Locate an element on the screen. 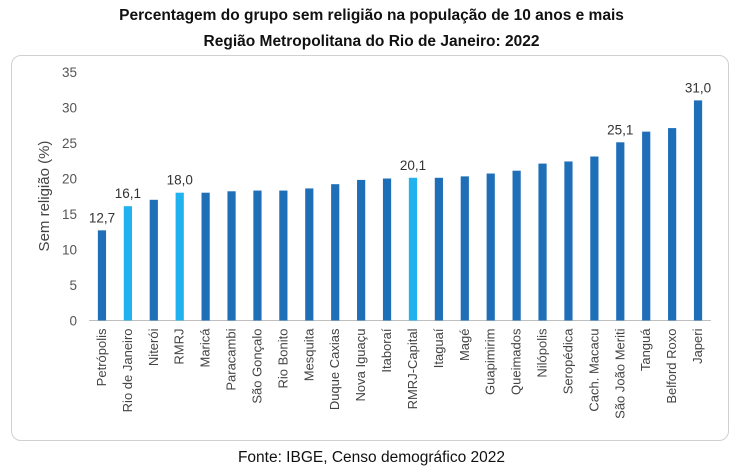 Image resolution: width=743 pixels, height=476 pixels. category-label: Nova Iguaçu is located at coordinates (360, 365).